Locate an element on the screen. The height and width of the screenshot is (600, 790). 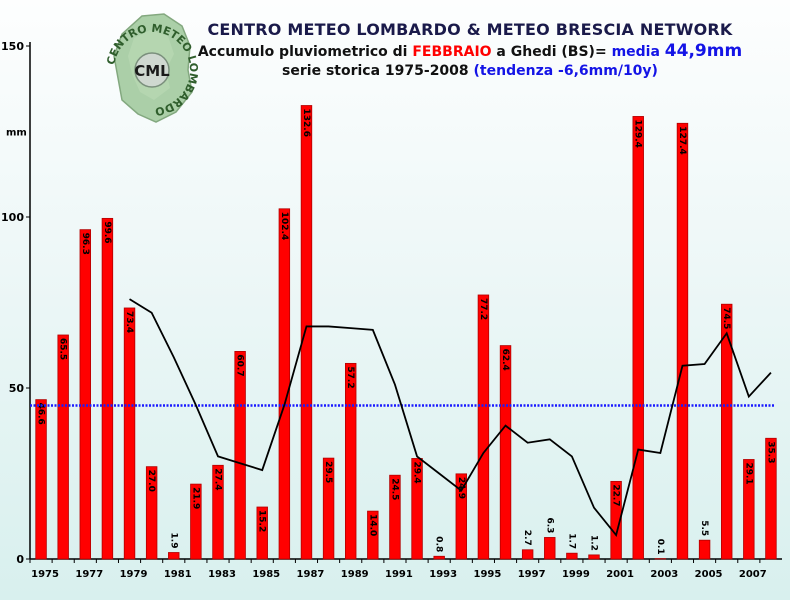
subtitle-location: a Ghedi (BS)= is located at coordinates (551, 52).